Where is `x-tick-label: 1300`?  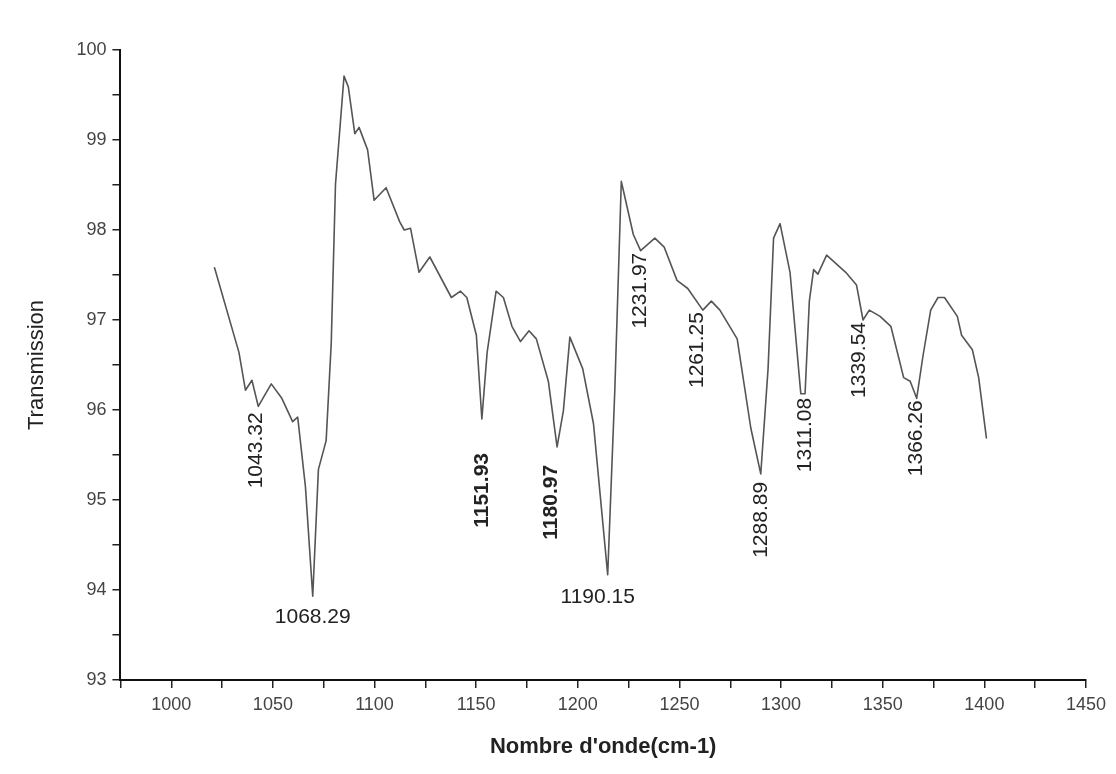
x-tick-label: 1300 is located at coordinates (781, 703).